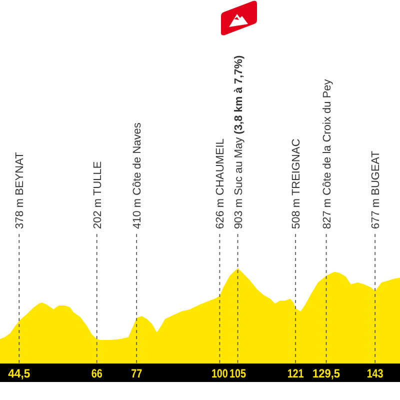 This screenshot has height=400, width=400. I want to click on x-tick-label: 44,5, so click(20, 373).